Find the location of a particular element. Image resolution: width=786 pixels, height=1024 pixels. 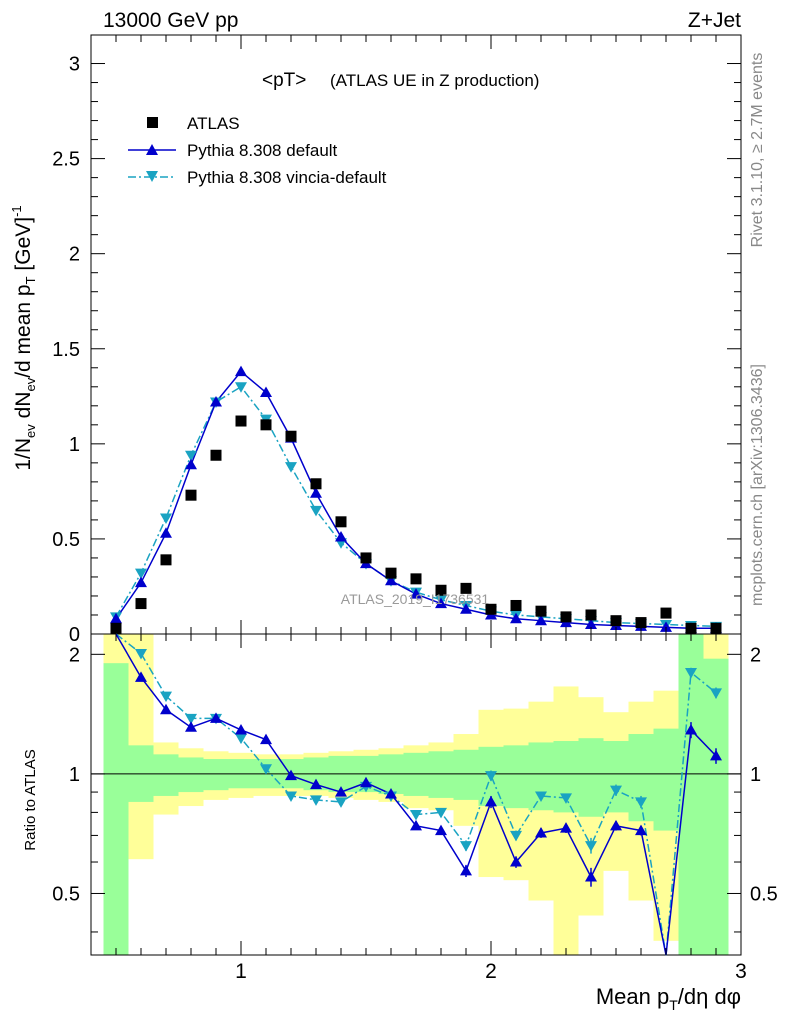

y-tick-label: 0 is located at coordinates (74, 635).